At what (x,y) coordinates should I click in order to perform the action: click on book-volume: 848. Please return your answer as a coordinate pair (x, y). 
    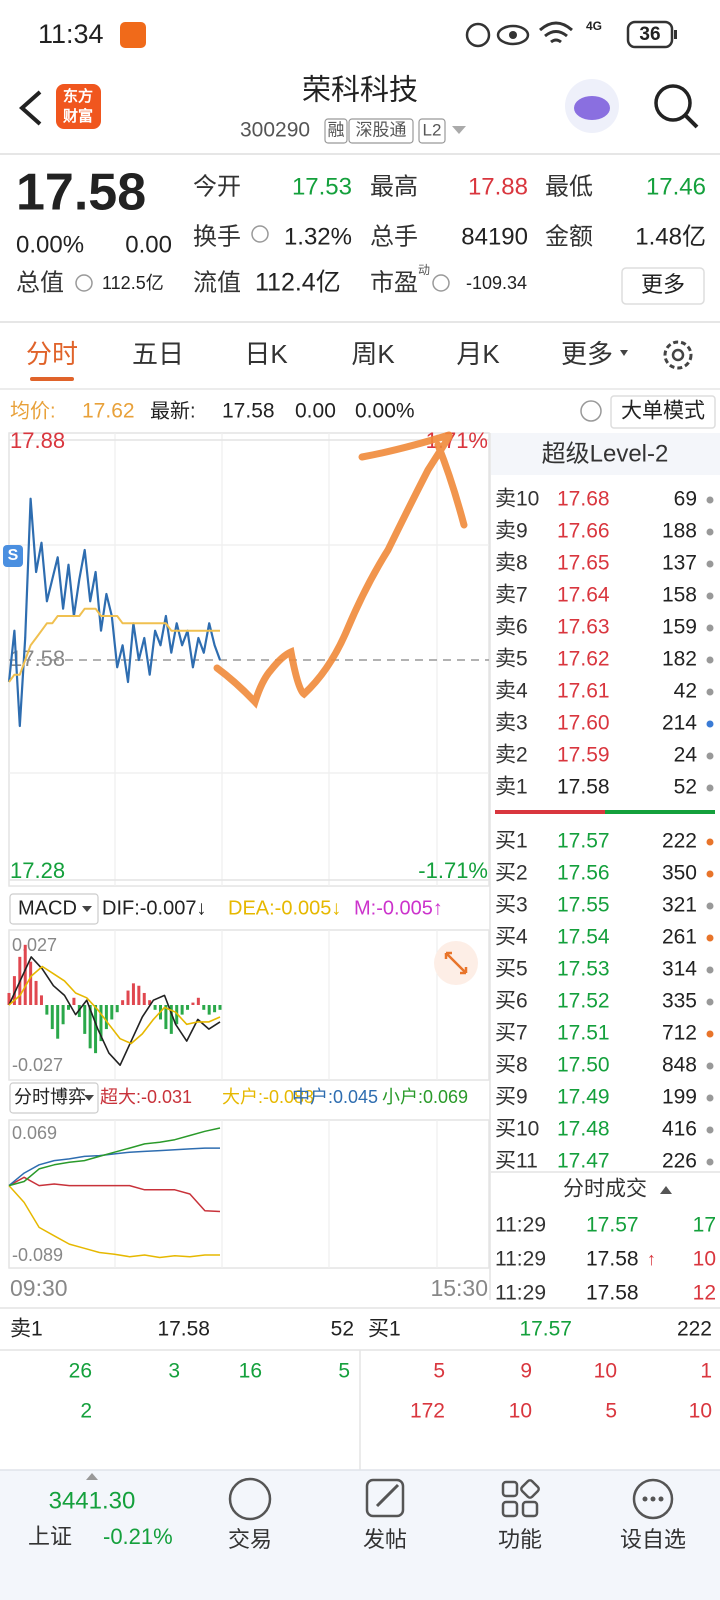
    Looking at the image, I should click on (679, 1065).